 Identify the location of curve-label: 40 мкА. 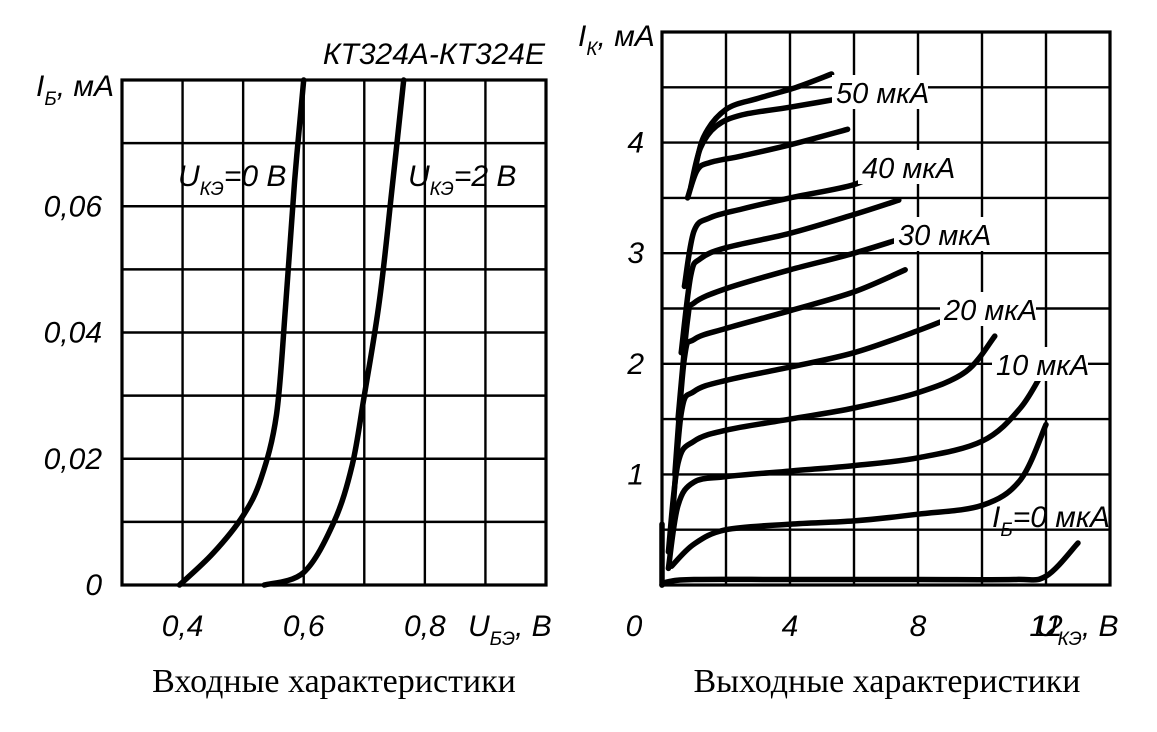
(908, 169).